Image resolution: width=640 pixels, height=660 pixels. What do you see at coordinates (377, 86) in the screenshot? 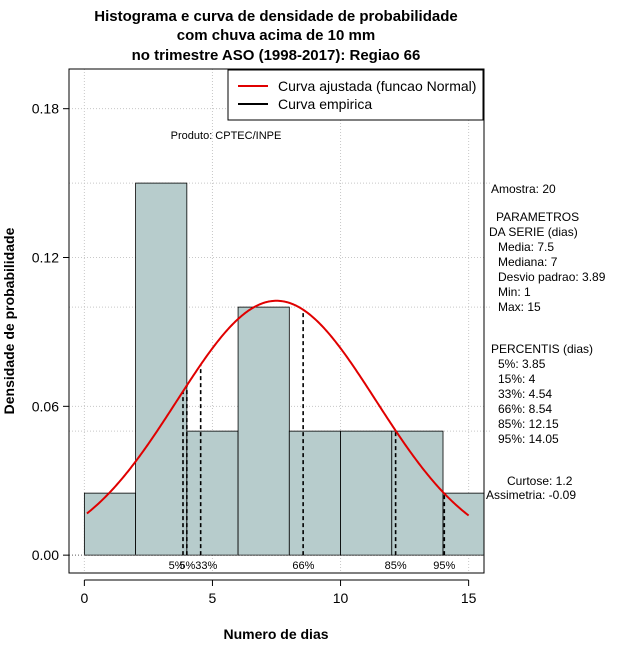
I see `legend-label-fitted: Curva ajustada (funcao Normal)` at bounding box center [377, 86].